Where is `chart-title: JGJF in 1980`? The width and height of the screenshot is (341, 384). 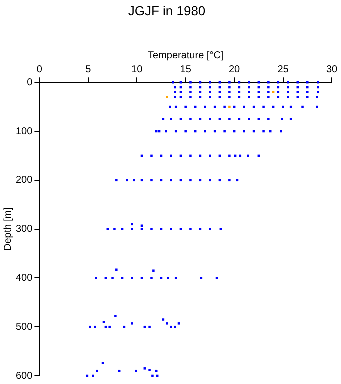 chart-title: JGJF in 1980 is located at coordinates (167, 10).